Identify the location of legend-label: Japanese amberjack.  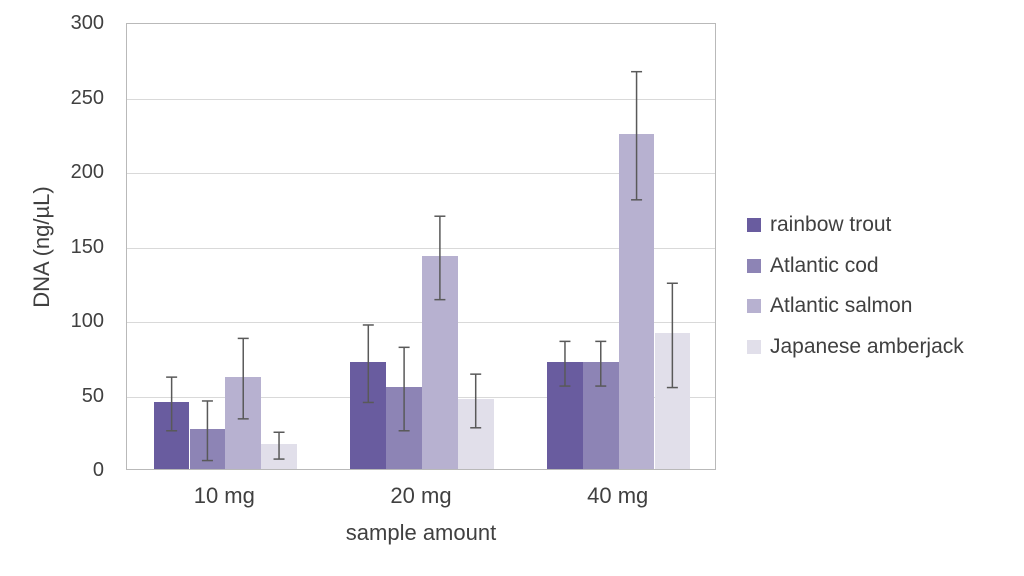
(867, 346).